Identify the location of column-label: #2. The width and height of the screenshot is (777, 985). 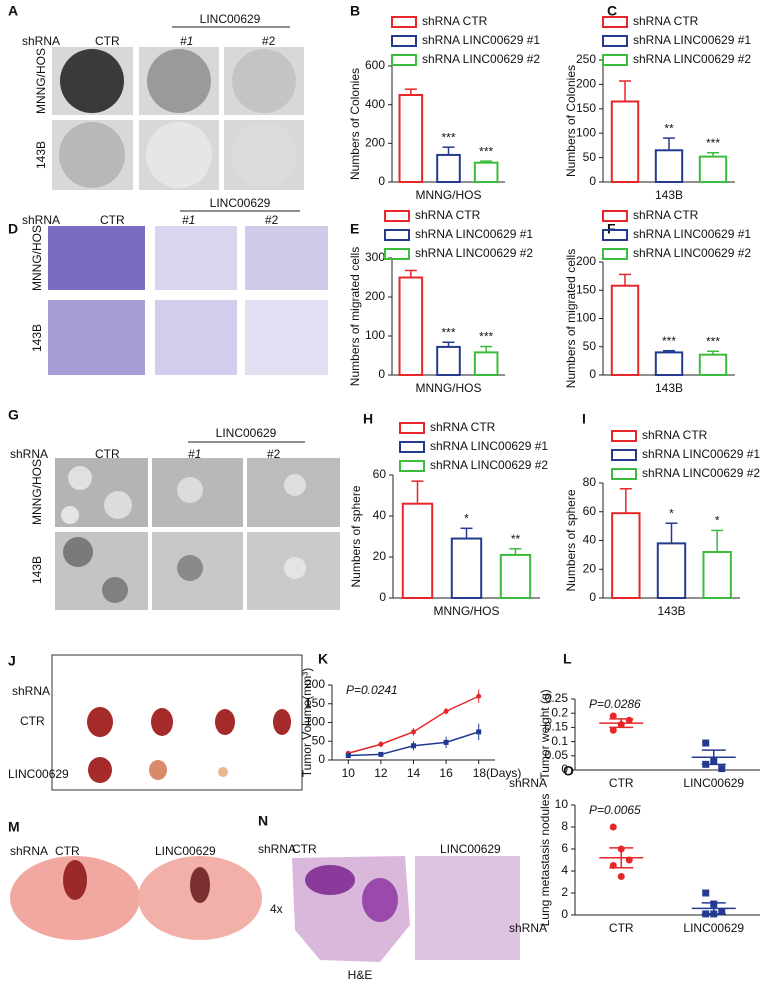
(269, 41).